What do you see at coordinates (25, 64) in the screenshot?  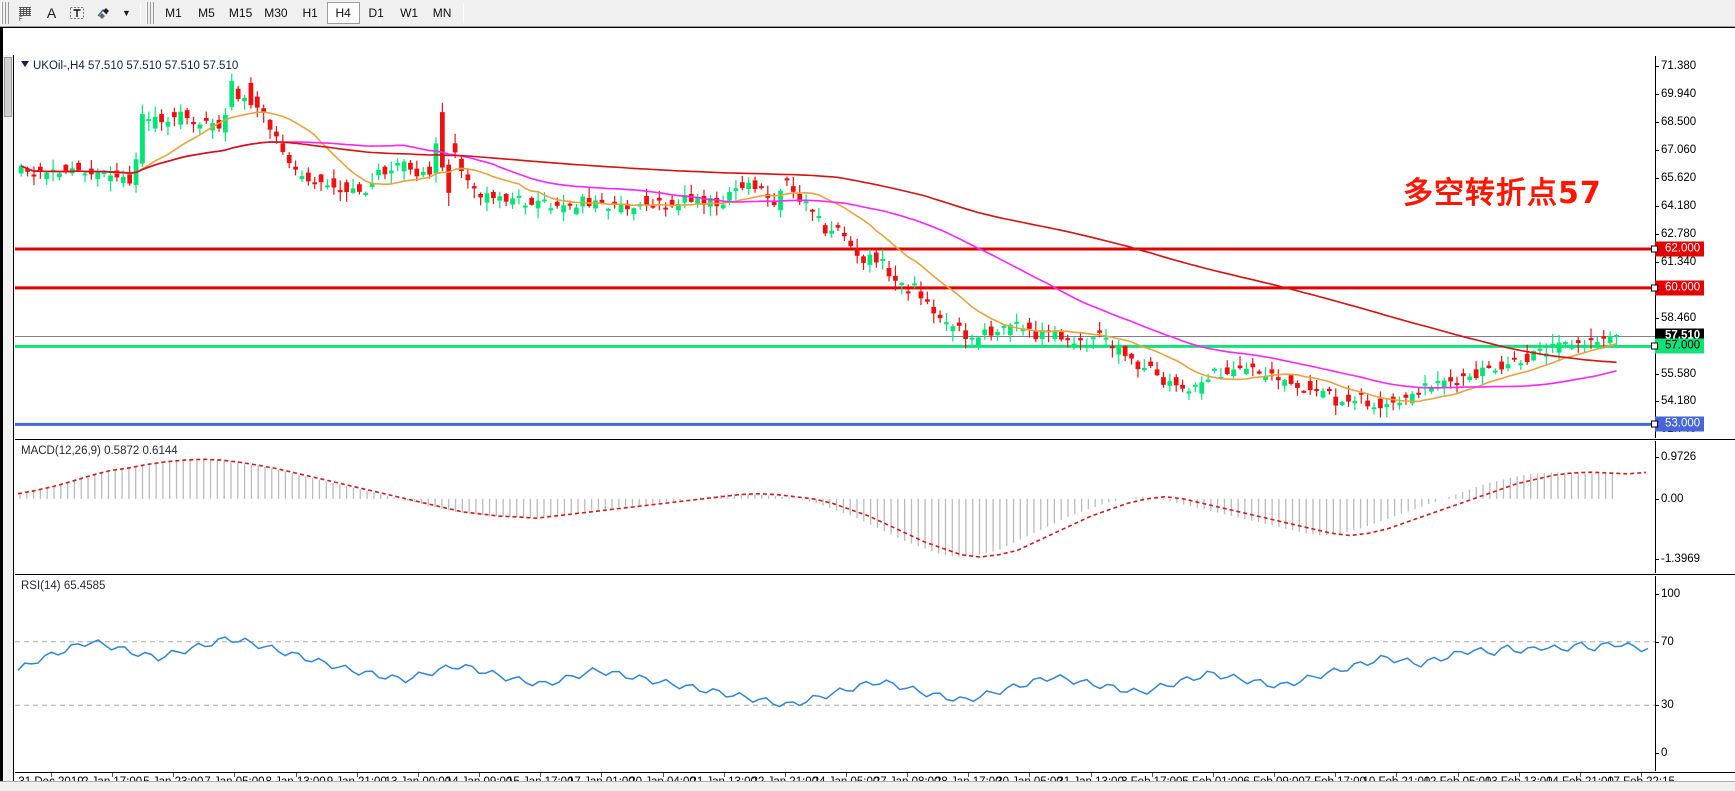 I see `chart-menu-triangle-icon` at bounding box center [25, 64].